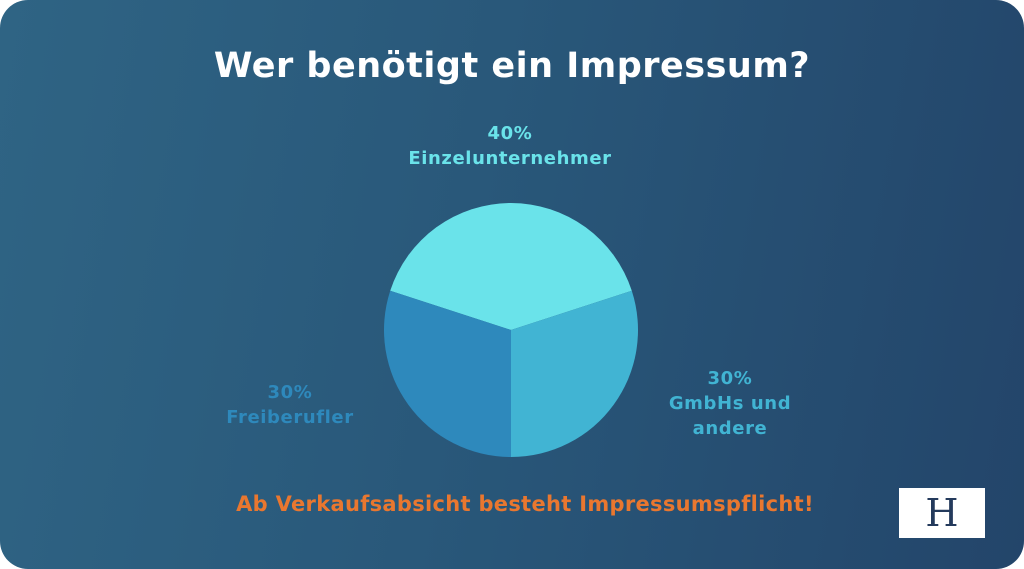  What do you see at coordinates (574, 373) in the screenshot?
I see `pie-slice-gmbhs-und-andere` at bounding box center [574, 373].